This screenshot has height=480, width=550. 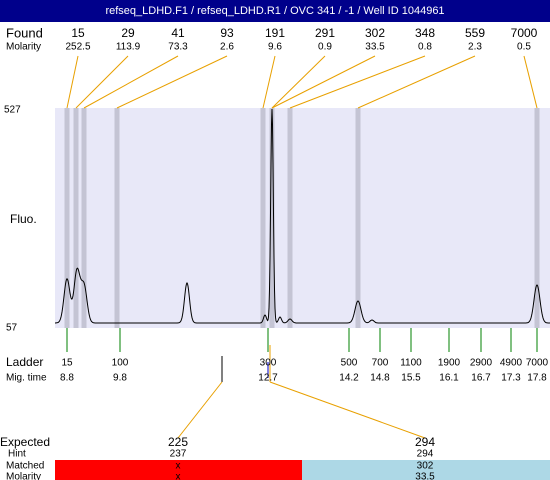 What do you see at coordinates (481, 363) in the screenshot?
I see `ladder-size: 2900` at bounding box center [481, 363].